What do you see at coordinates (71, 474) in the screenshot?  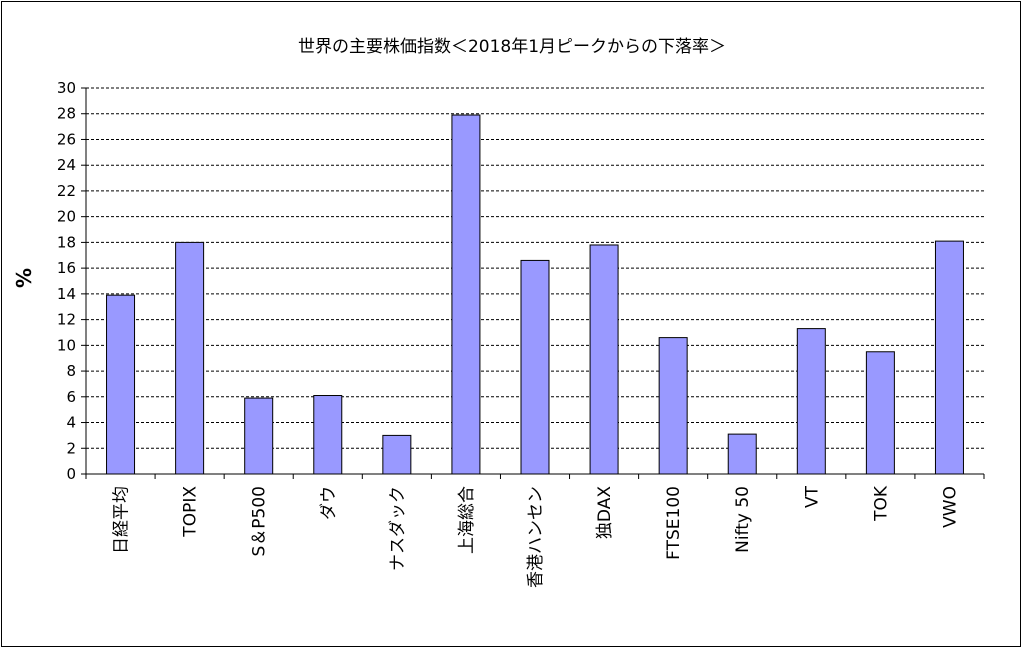 I see `y-tick-label: 0` at bounding box center [71, 474].